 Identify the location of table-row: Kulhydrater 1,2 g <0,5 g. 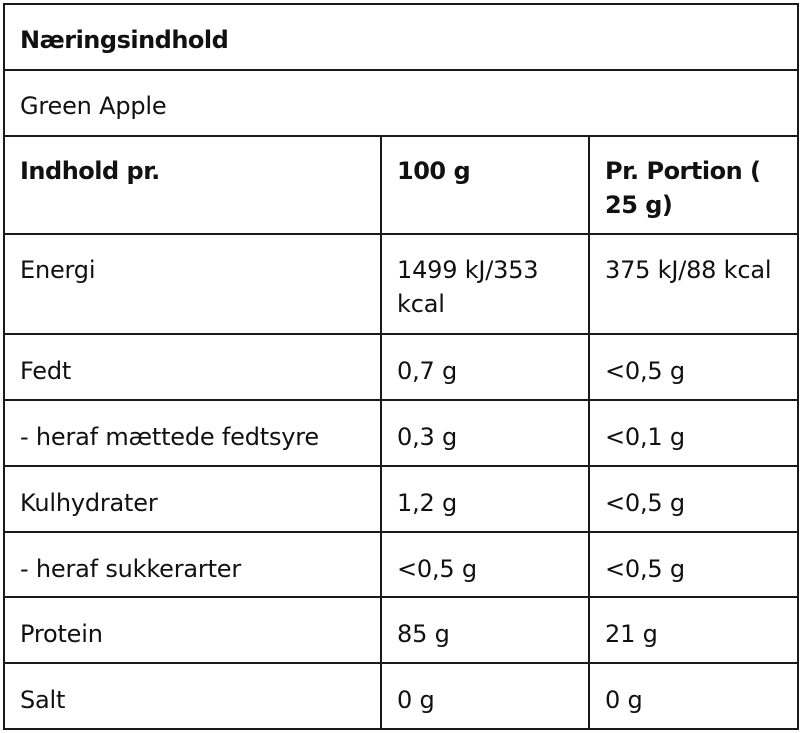
(401, 498).